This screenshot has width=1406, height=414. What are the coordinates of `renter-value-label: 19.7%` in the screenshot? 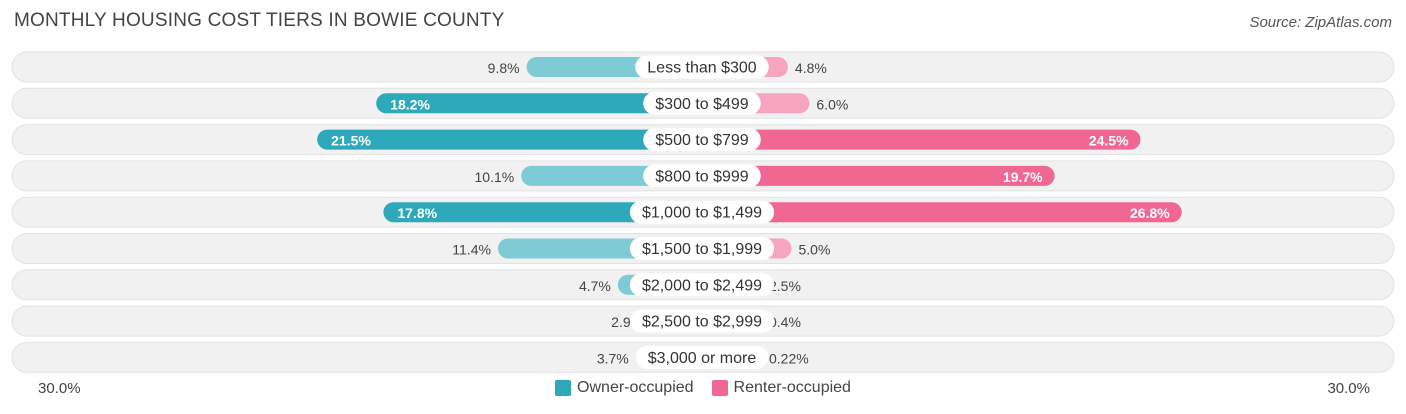 It's located at (1023, 177).